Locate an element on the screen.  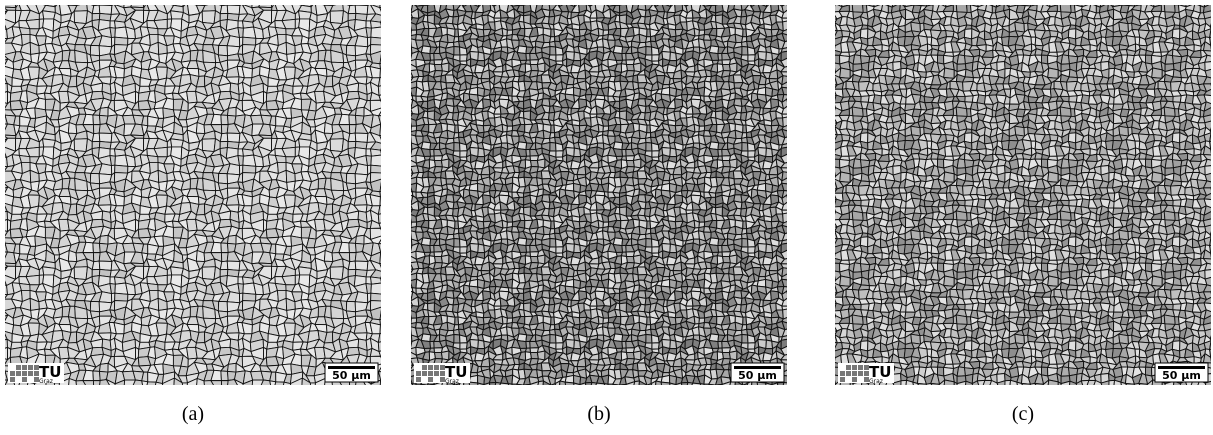
panel-caption: (a) is located at coordinates (193, 414).